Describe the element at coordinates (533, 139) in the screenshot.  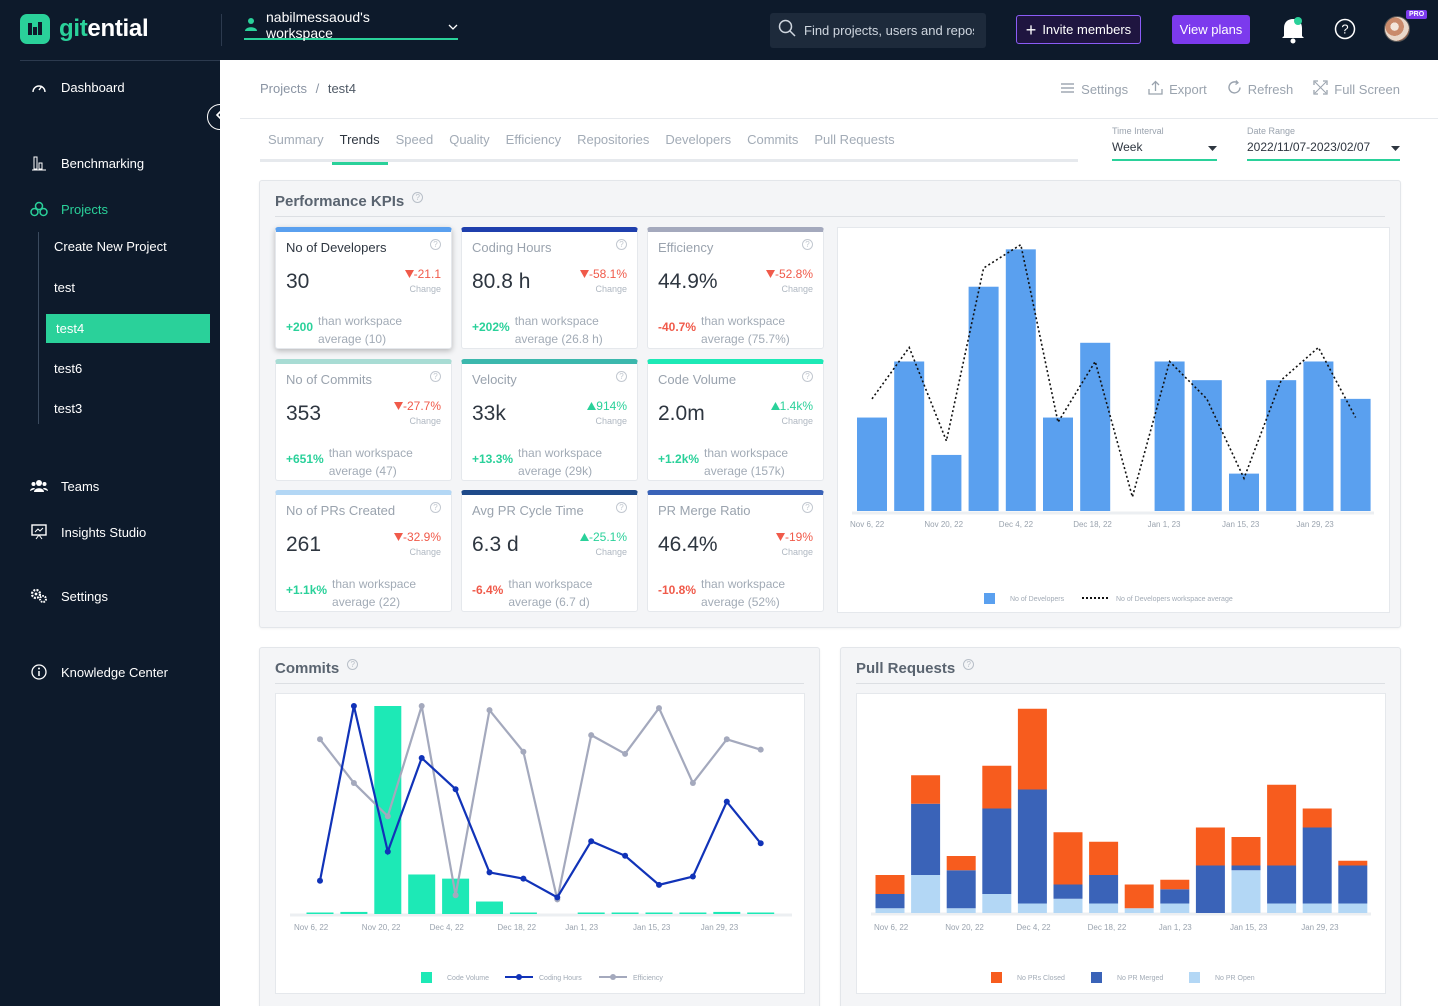
I see `tab-efficiency: Efficiency` at that location.